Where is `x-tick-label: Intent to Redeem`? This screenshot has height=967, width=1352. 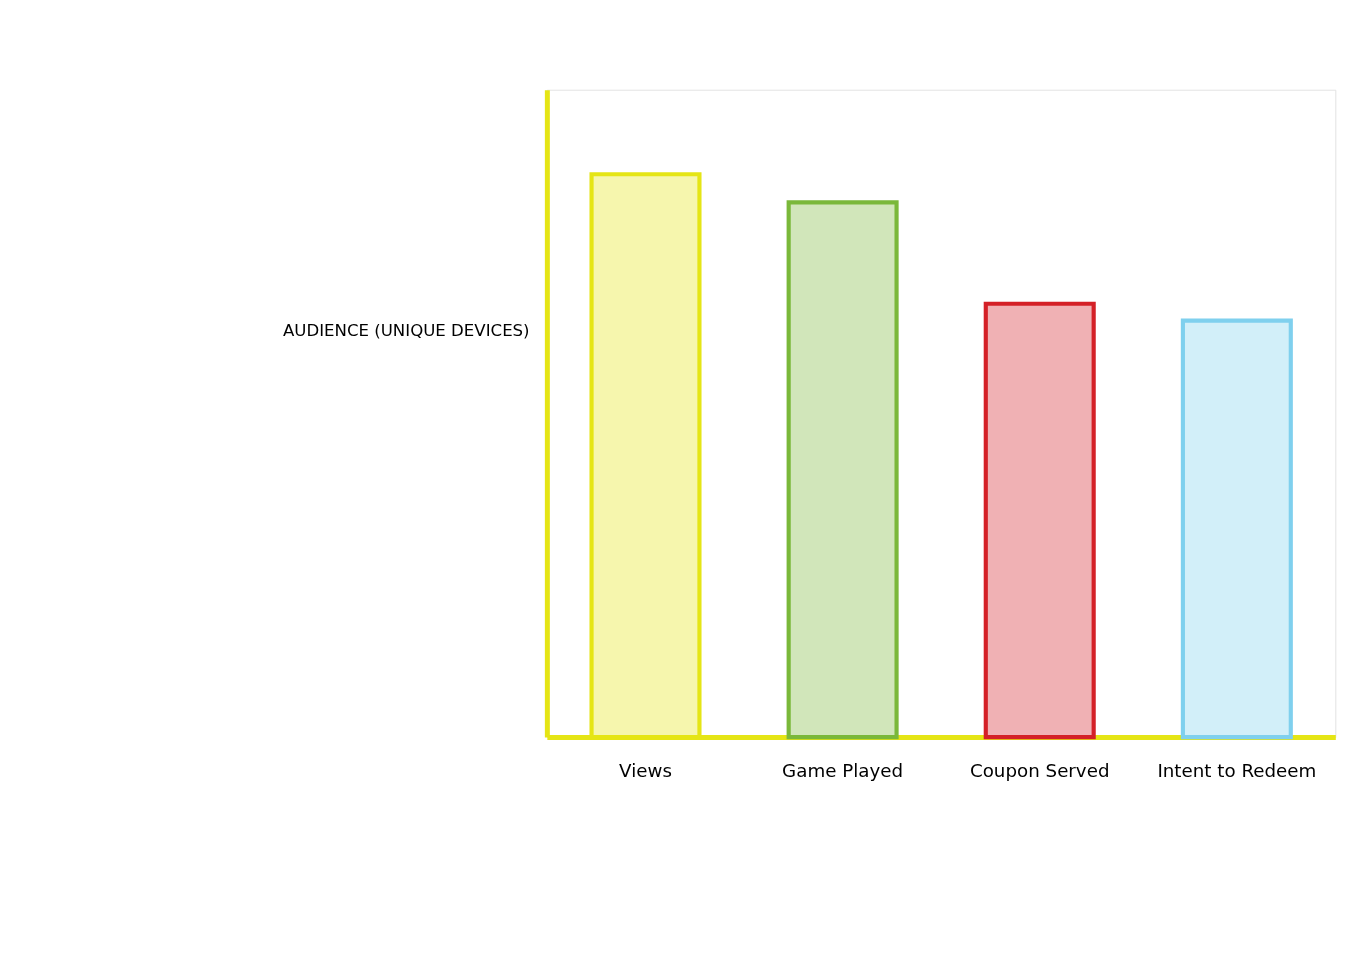 x-tick-label: Intent to Redeem is located at coordinates (1237, 770).